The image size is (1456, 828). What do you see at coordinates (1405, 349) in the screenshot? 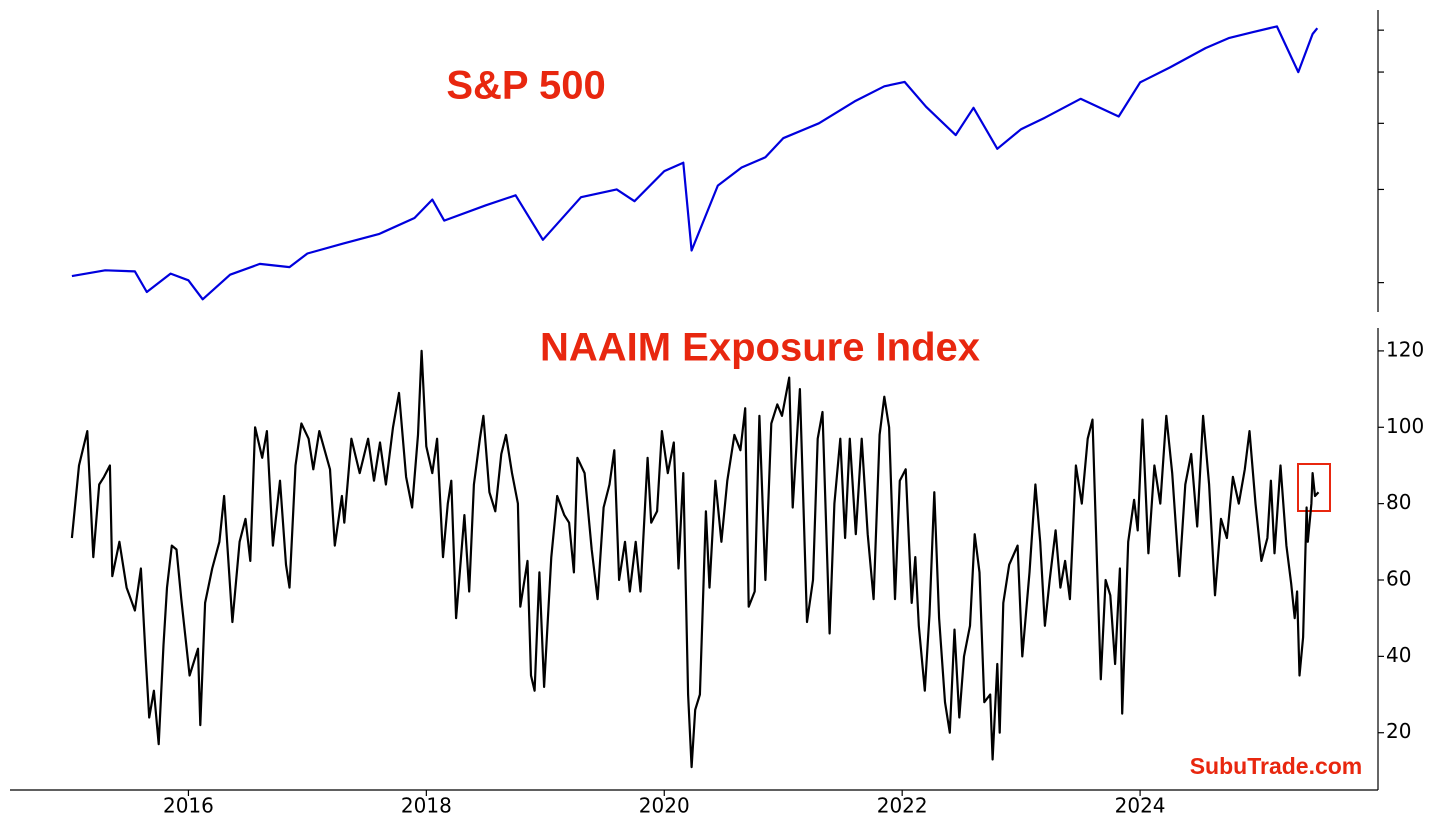
I see `y-tick-label: 120` at bounding box center [1405, 349].